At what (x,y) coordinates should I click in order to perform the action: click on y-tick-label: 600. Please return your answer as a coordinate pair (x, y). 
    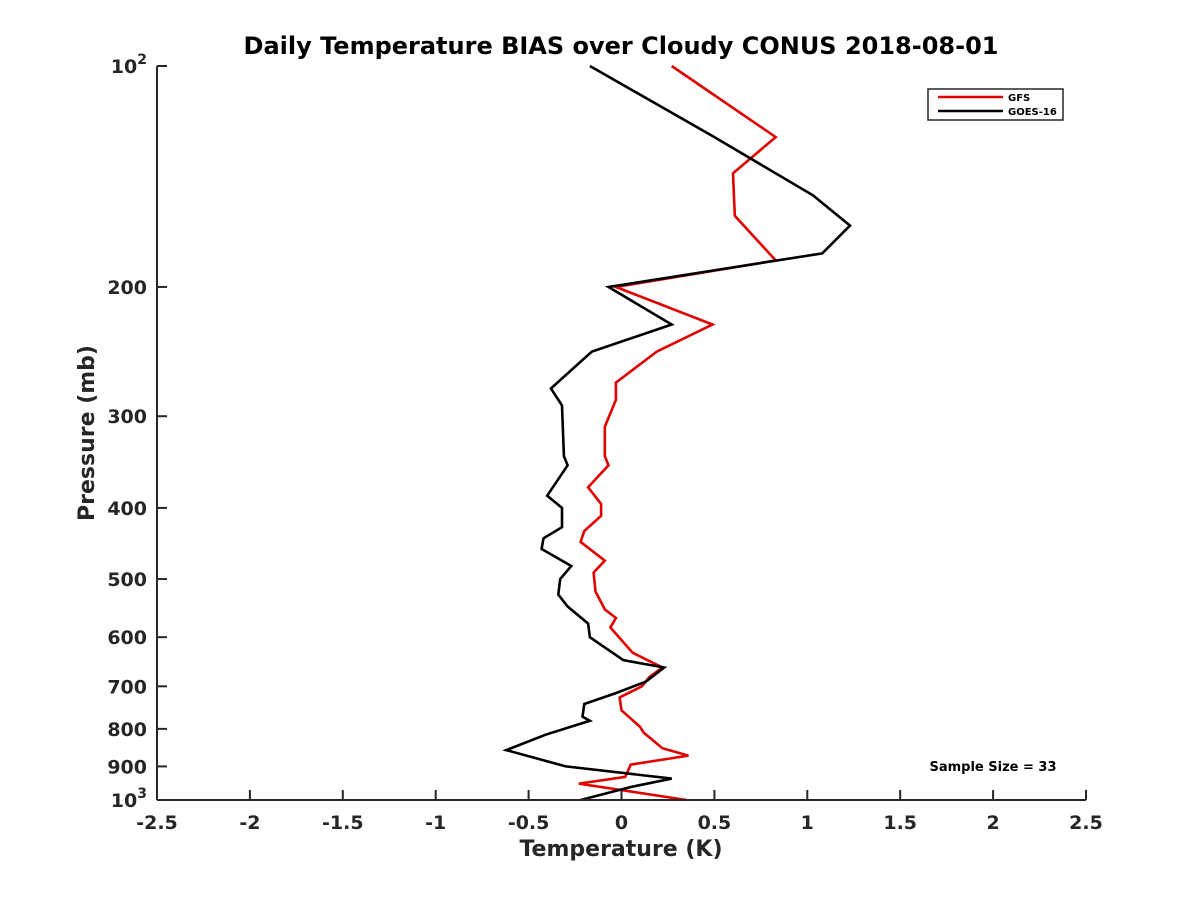
    Looking at the image, I should click on (127, 638).